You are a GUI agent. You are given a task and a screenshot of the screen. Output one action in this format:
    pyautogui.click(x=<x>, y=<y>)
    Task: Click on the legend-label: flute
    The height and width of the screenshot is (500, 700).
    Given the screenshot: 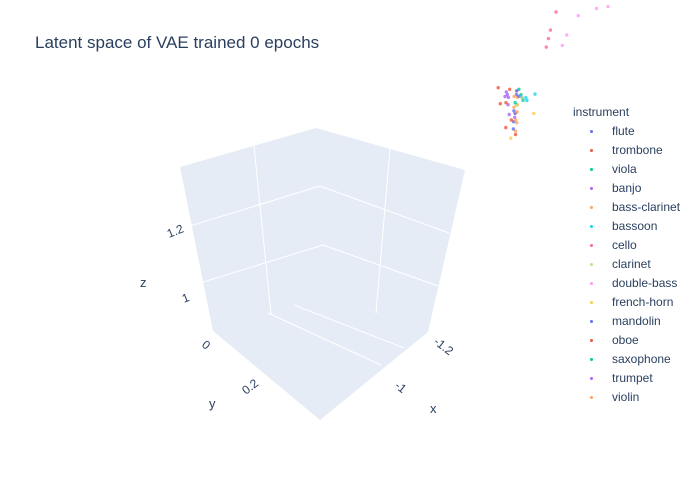 What is the action you would take?
    pyautogui.click(x=623, y=131)
    